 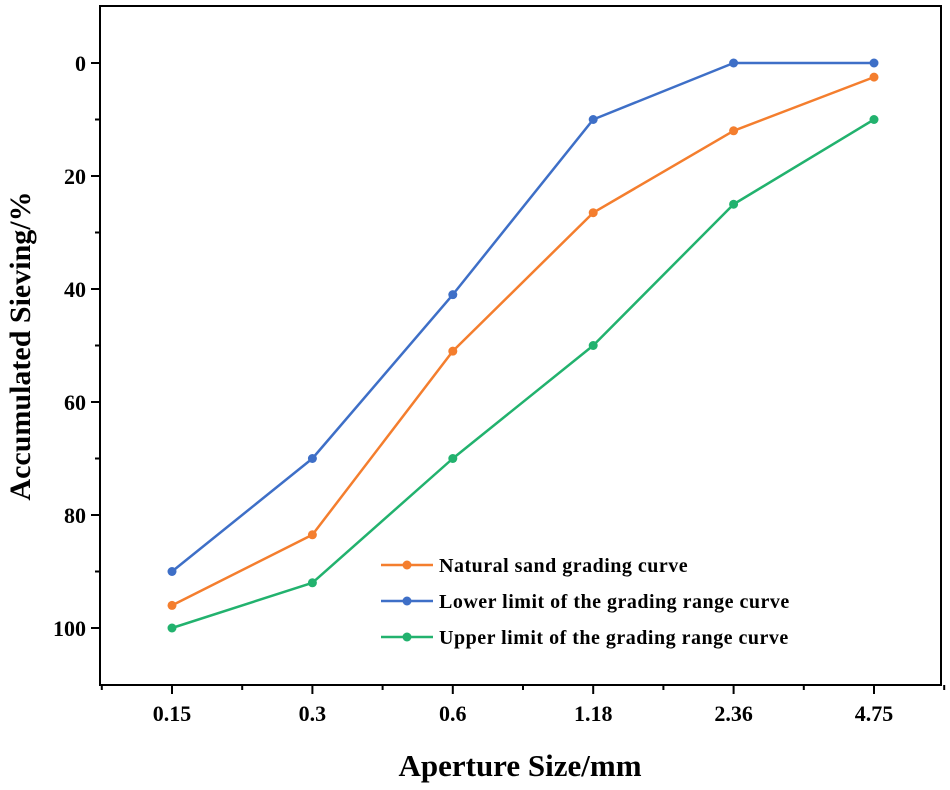 What do you see at coordinates (614, 638) in the screenshot?
I see `legend-label: Upper limit of the grading range curve` at bounding box center [614, 638].